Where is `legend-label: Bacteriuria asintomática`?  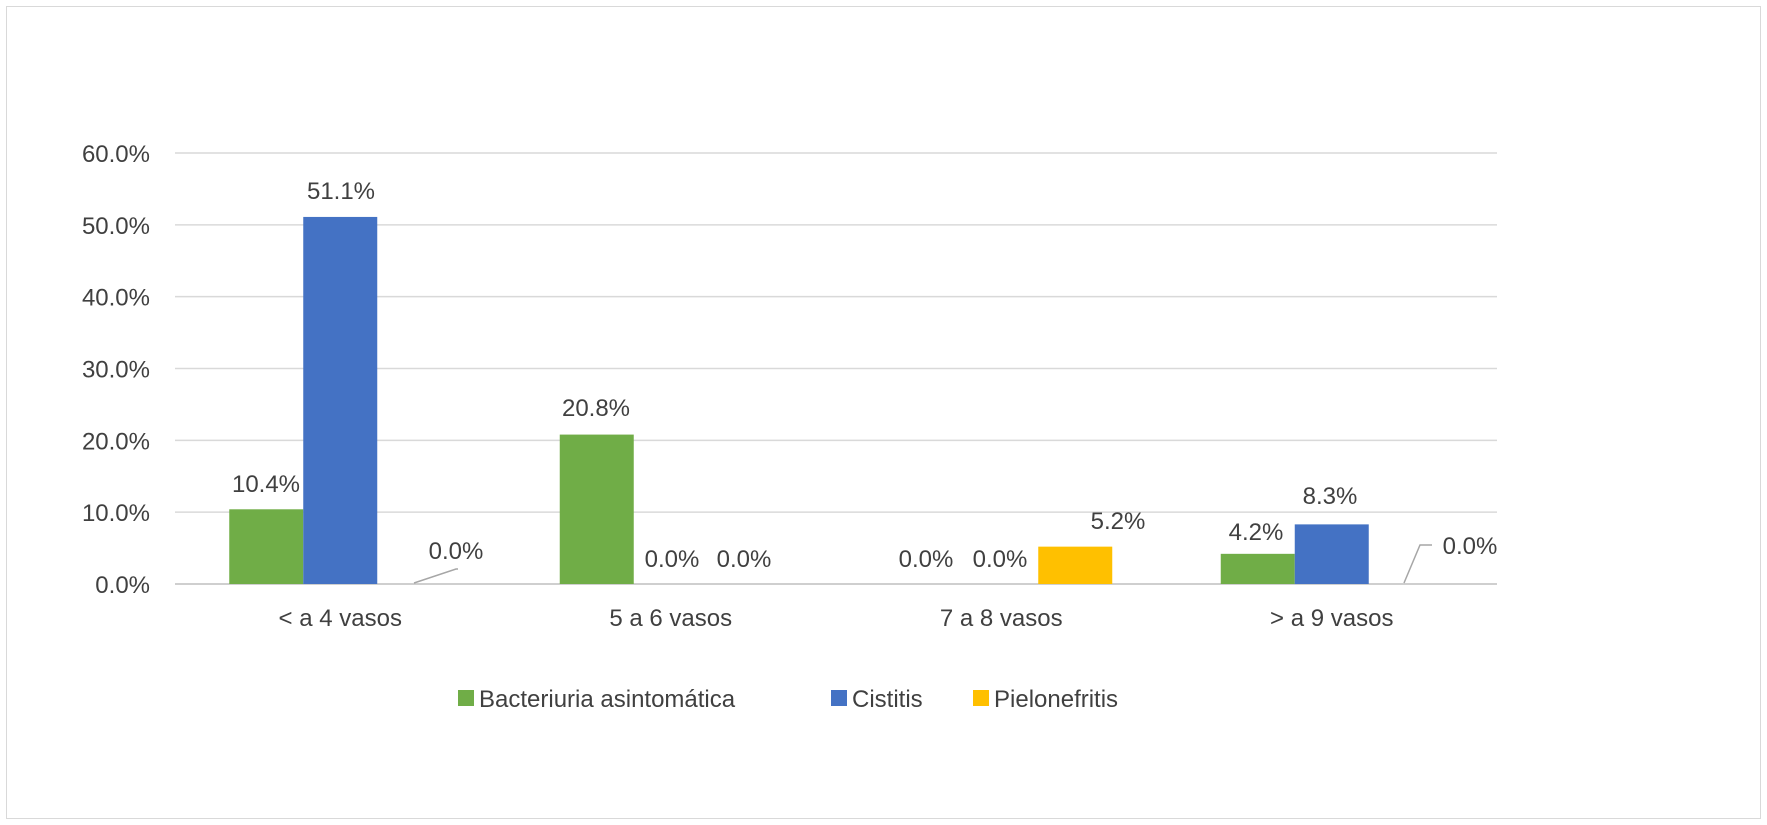 legend-label: Bacteriuria asintomática is located at coordinates (607, 699).